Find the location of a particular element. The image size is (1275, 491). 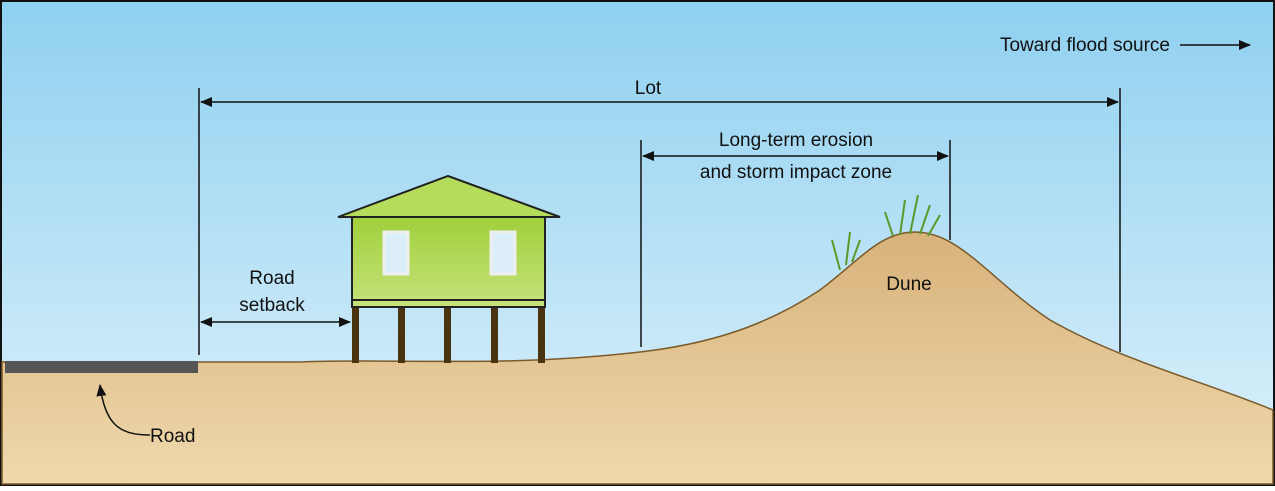

dune-label: Dune is located at coordinates (908, 284).